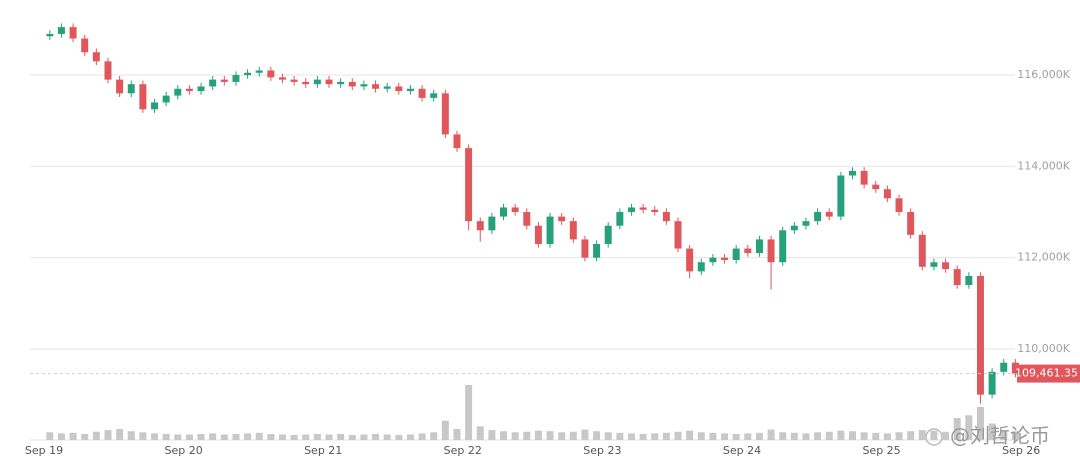  Describe the element at coordinates (881, 450) in the screenshot. I see `x-tick-label: Sep 25` at that location.